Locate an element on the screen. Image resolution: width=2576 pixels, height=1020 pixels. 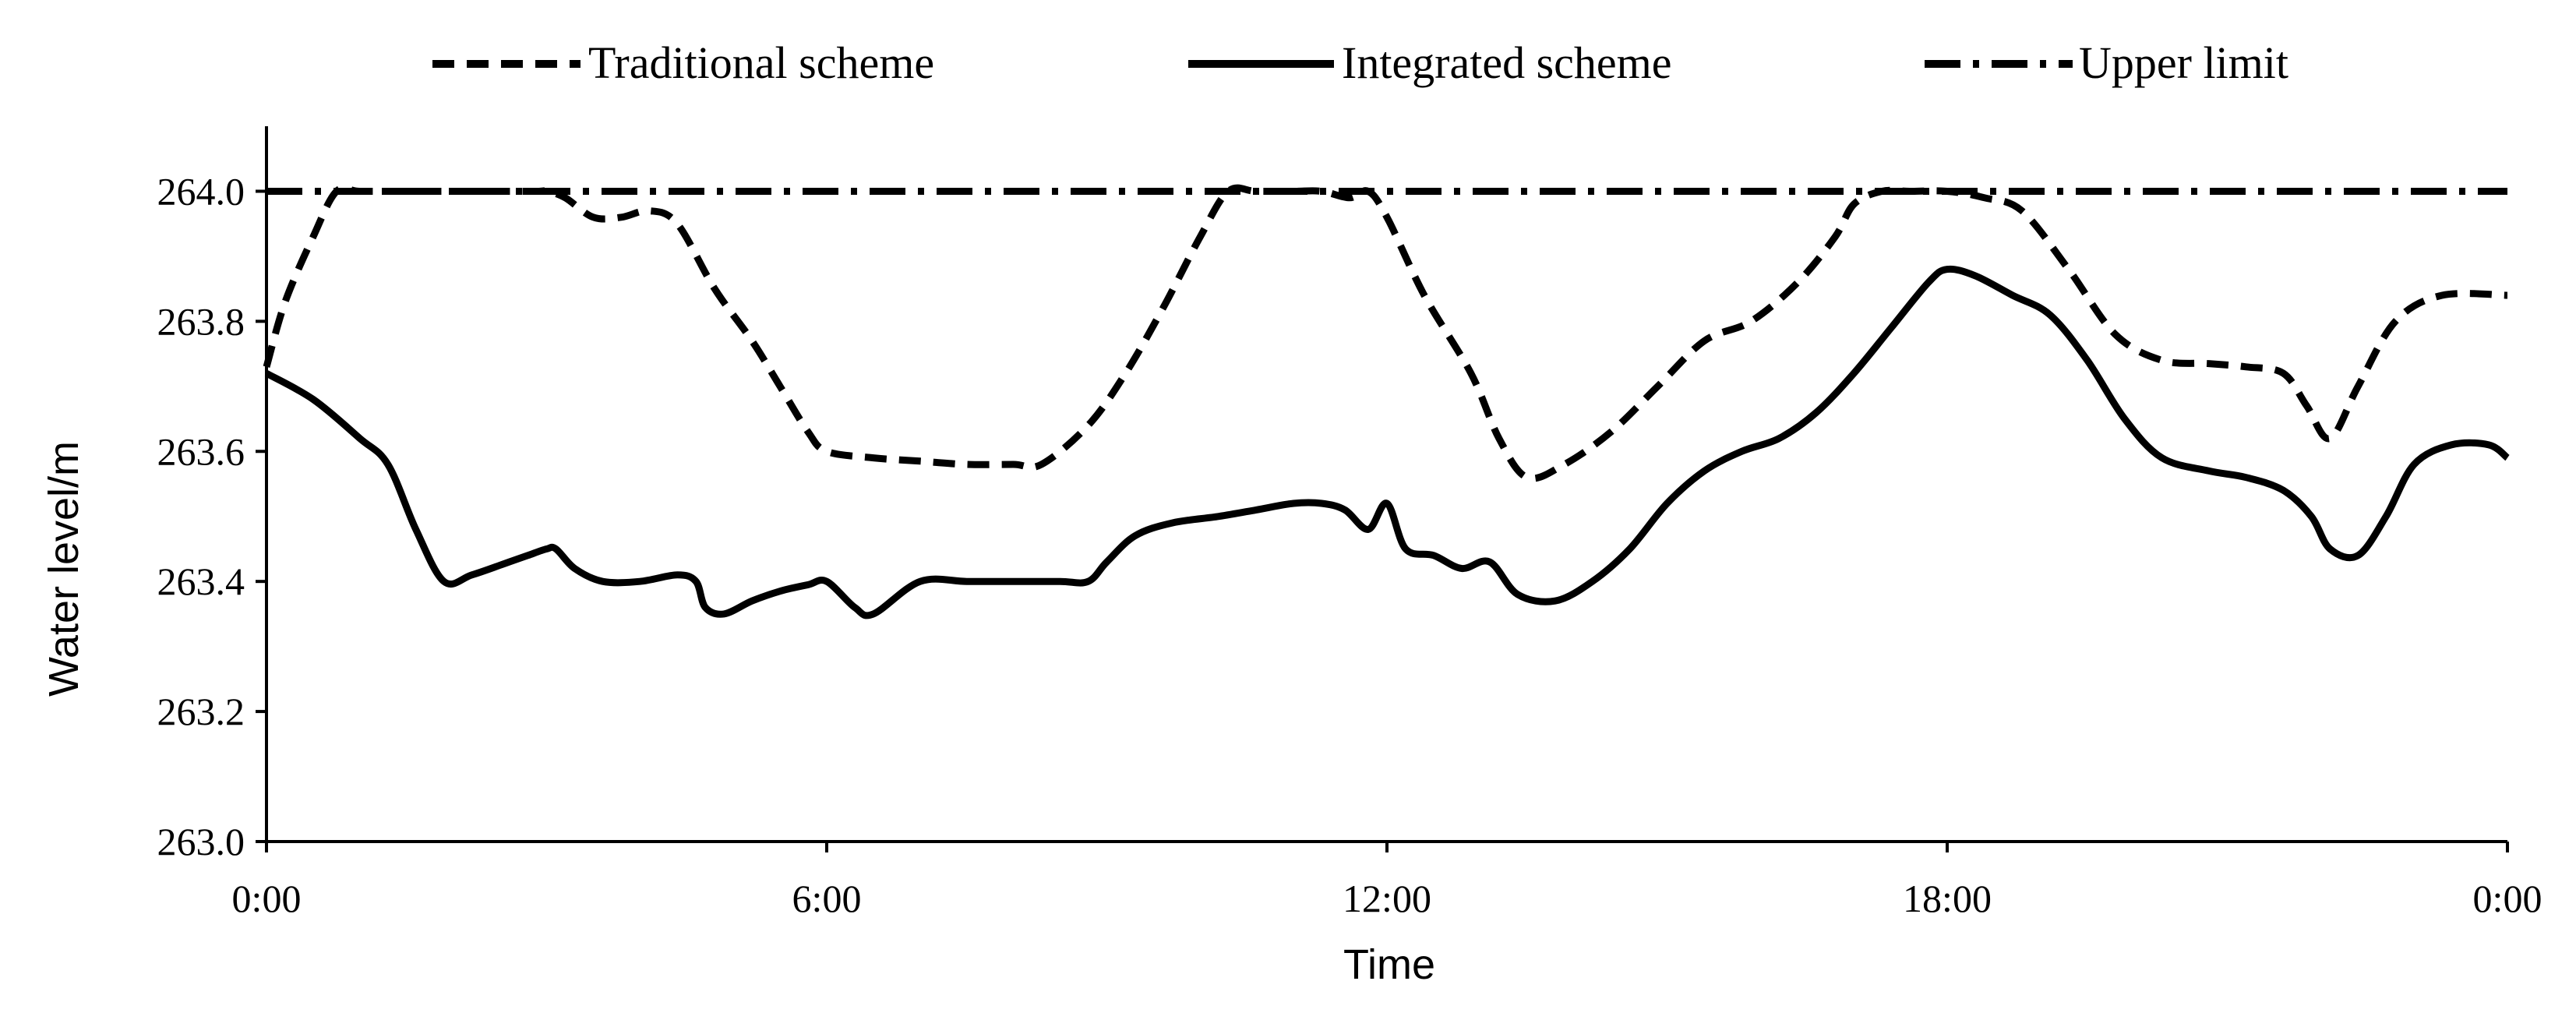
legend-item-traditional: Traditional scheme is located at coordinates (683, 63).